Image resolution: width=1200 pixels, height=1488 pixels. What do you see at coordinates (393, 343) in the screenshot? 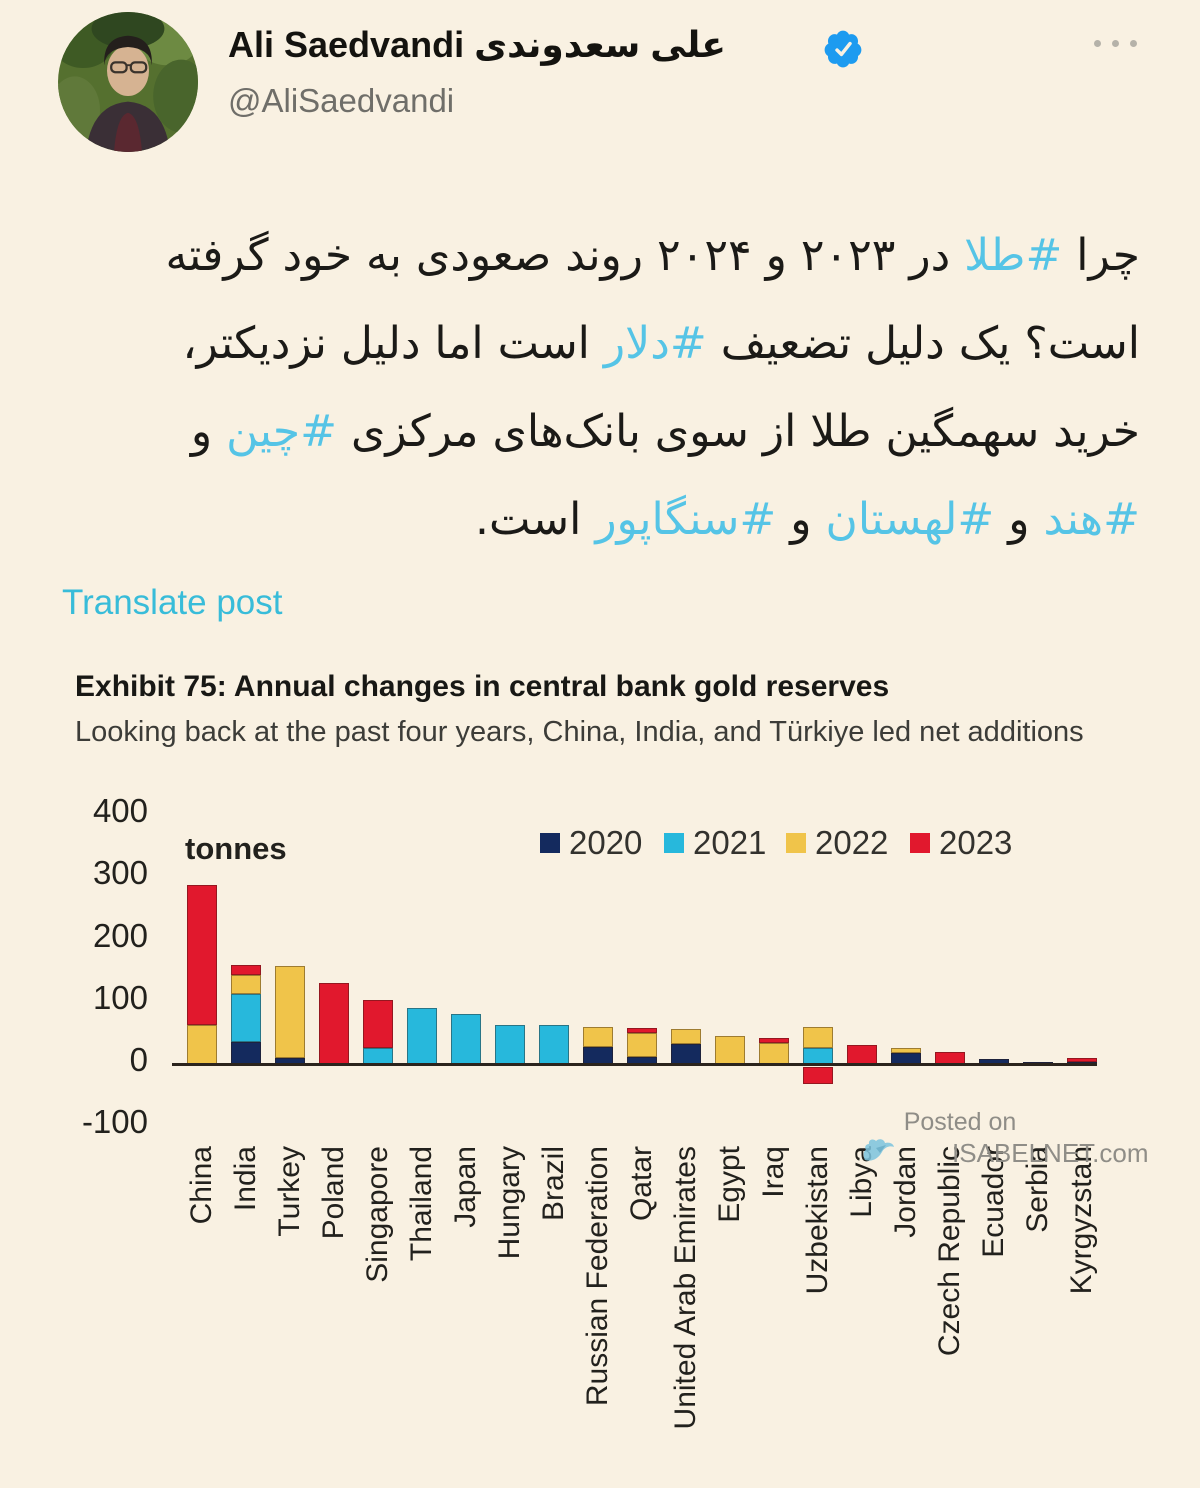
I see `text-run: است اما دلیل نزدیکتر،` at bounding box center [393, 343].